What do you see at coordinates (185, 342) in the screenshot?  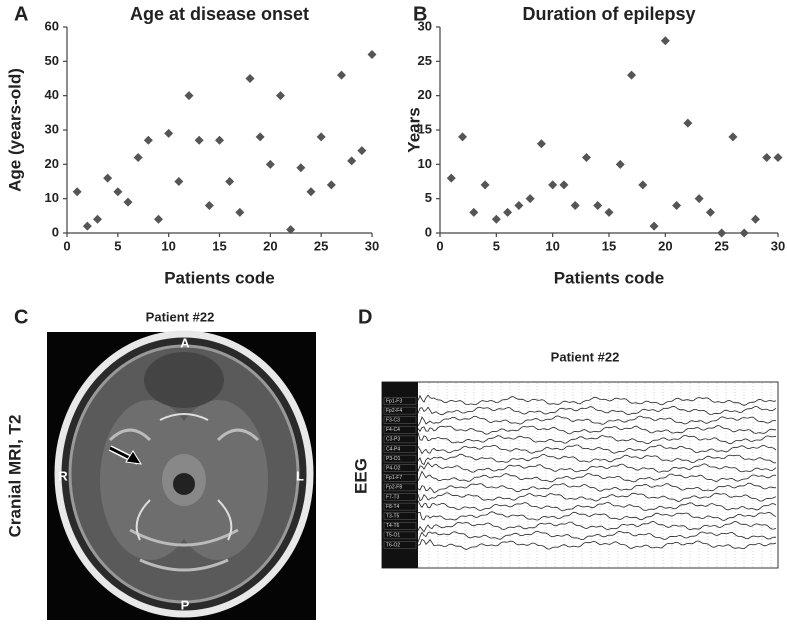 I see `orientation-label: A` at bounding box center [185, 342].